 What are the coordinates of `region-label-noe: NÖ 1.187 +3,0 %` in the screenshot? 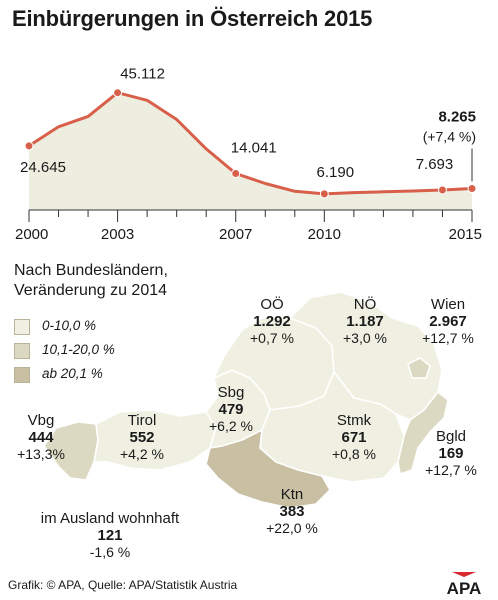 It's located at (365, 321).